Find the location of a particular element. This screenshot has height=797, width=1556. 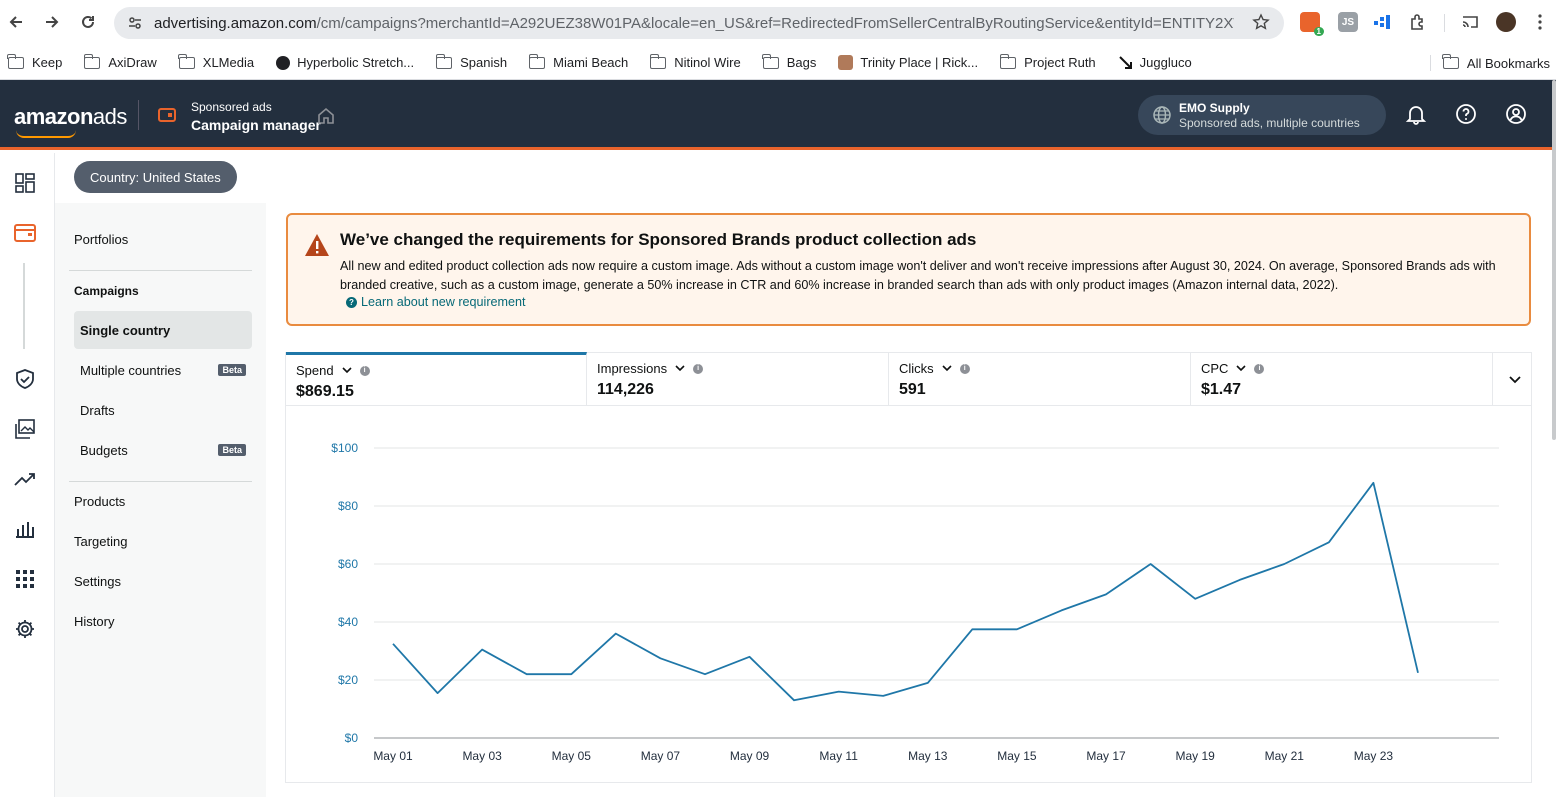

metric-label-row: CPC i is located at coordinates (1233, 368).